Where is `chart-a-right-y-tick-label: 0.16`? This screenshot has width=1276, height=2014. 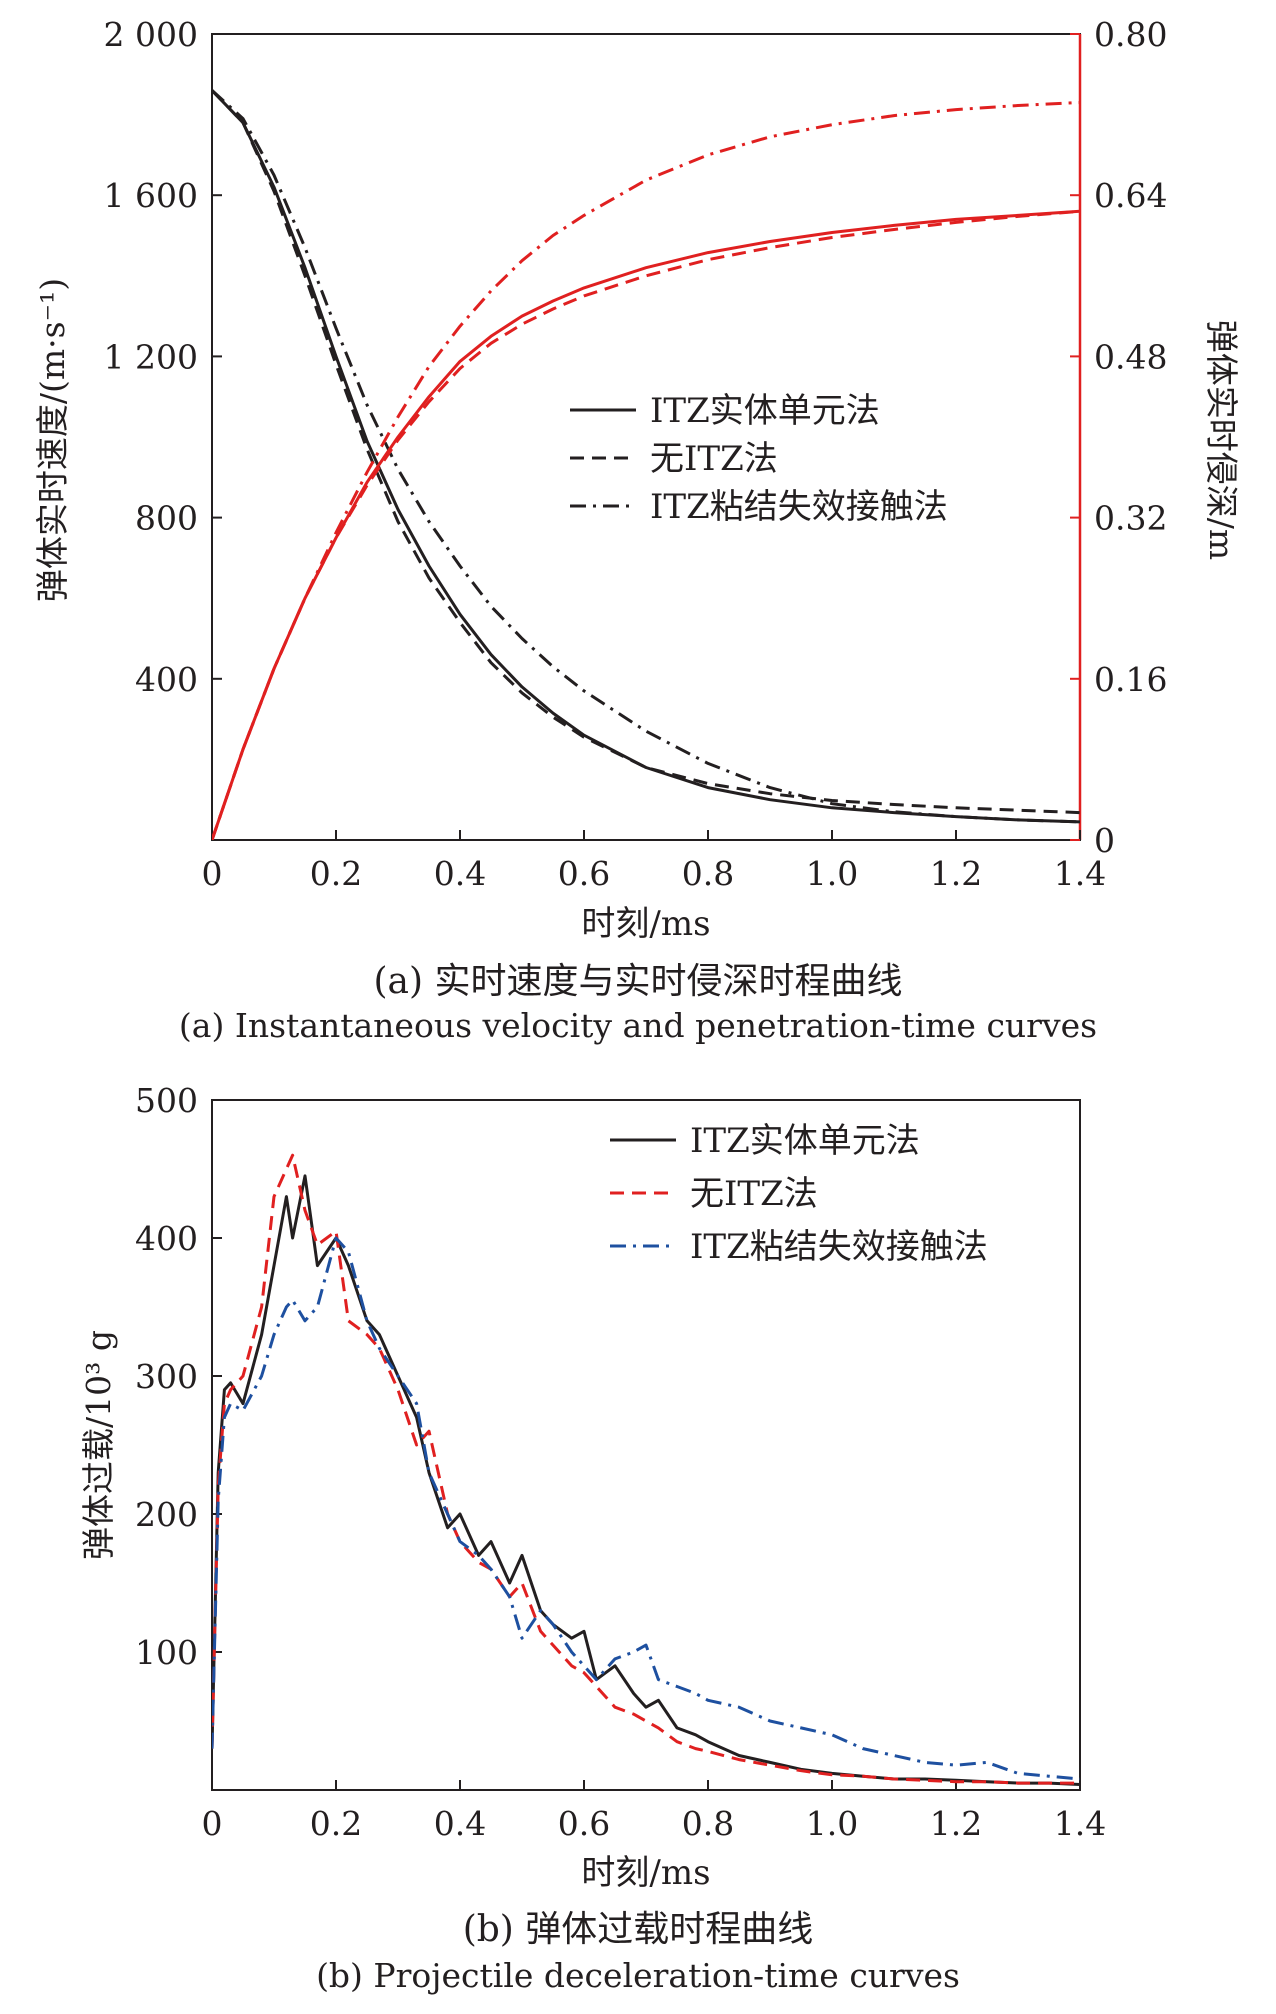 chart-a-right-y-tick-label: 0.16 is located at coordinates (1130, 679).